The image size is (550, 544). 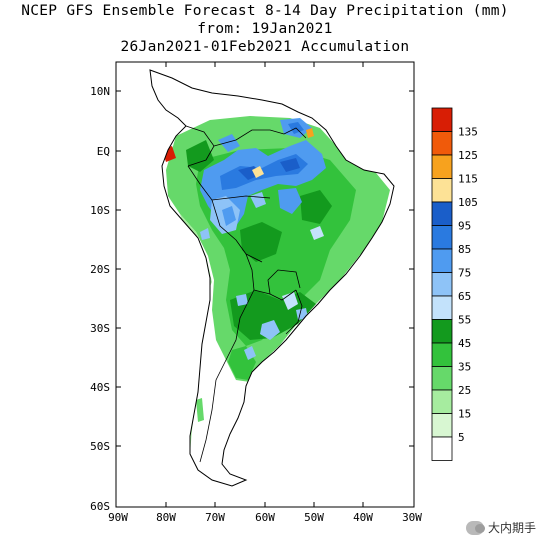 I want to click on lat-label-50s: 50S, so click(x=100, y=446).